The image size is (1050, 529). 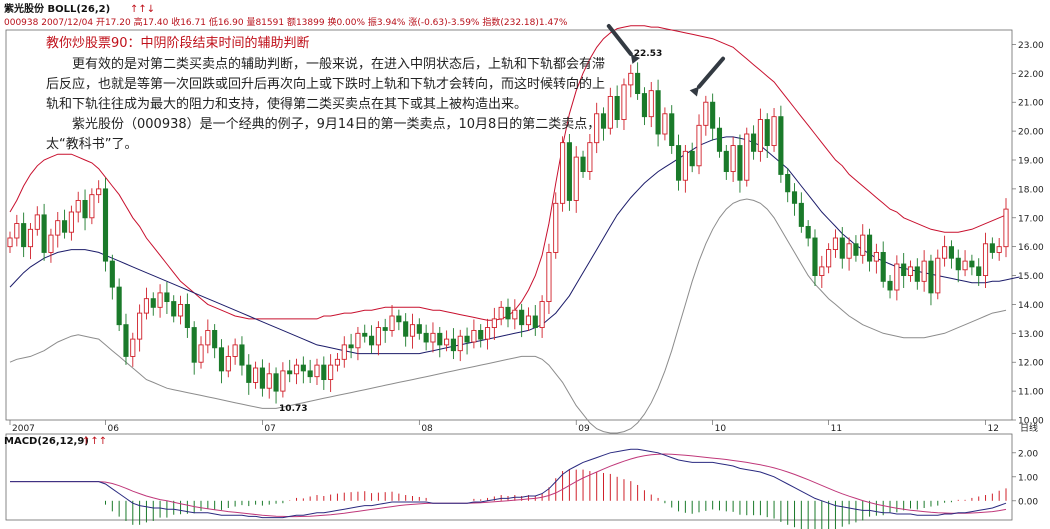 What do you see at coordinates (584, 429) in the screenshot?
I see `date-tick-label: 09` at bounding box center [584, 429].